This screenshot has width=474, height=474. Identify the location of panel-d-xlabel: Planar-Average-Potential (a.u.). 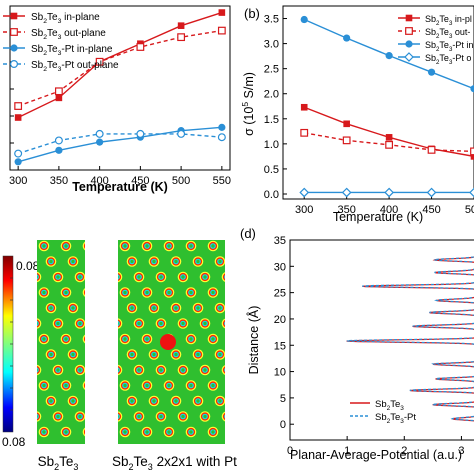
(376, 455).